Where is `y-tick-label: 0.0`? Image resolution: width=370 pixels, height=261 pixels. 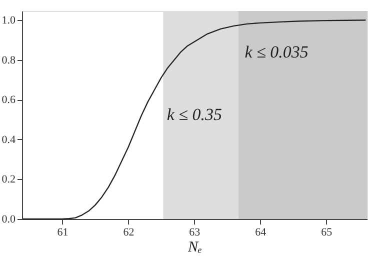 y-tick-label: 0.0 is located at coordinates (9, 220).